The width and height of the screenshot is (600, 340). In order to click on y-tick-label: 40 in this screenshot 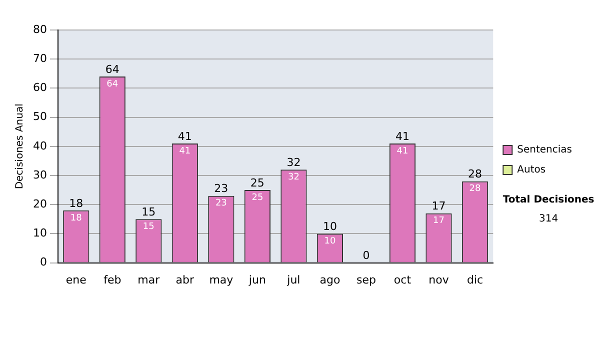, I will do `click(39, 145)`.